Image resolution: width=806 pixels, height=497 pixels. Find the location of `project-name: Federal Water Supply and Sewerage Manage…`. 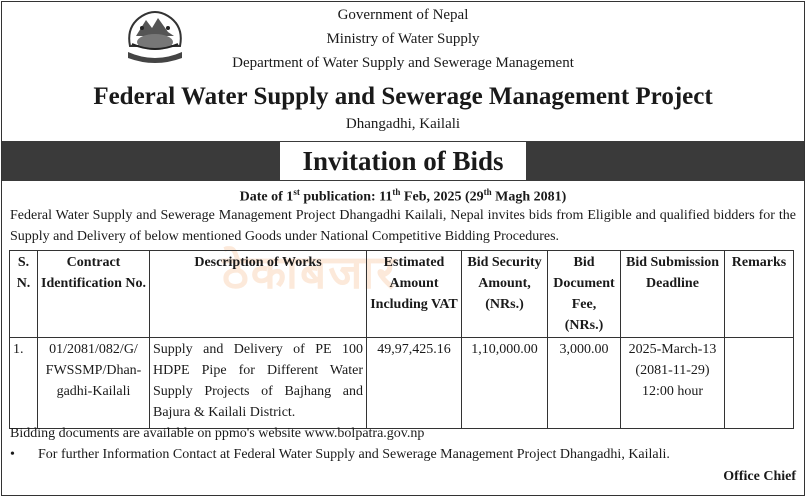

project-name: Federal Water Supply and Sewerage Manage… is located at coordinates (403, 96).